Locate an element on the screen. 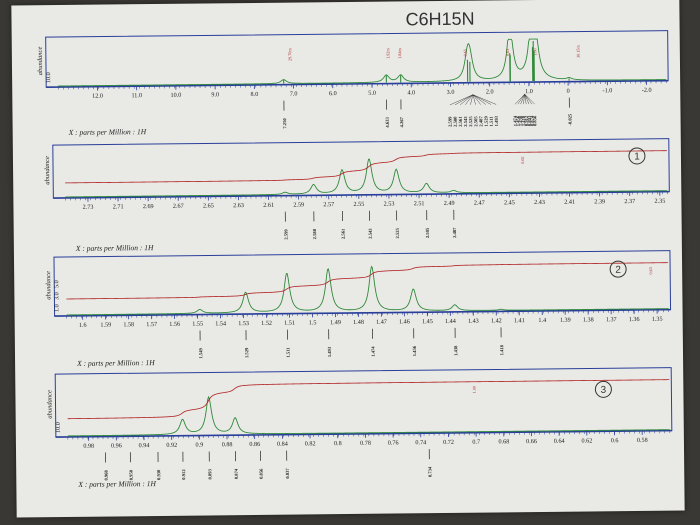 This screenshot has width=700, height=525. x-tick-label: 0.86 is located at coordinates (254, 444).